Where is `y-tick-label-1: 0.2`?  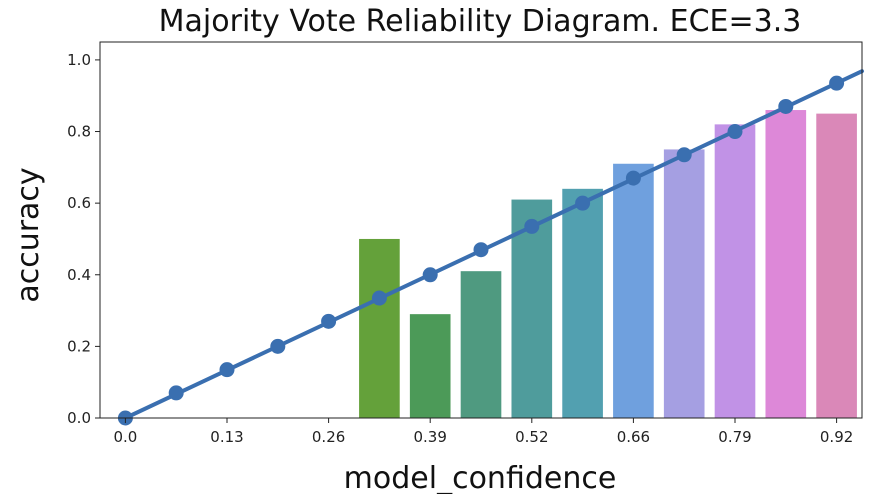
y-tick-label-1: 0.2 is located at coordinates (79, 346).